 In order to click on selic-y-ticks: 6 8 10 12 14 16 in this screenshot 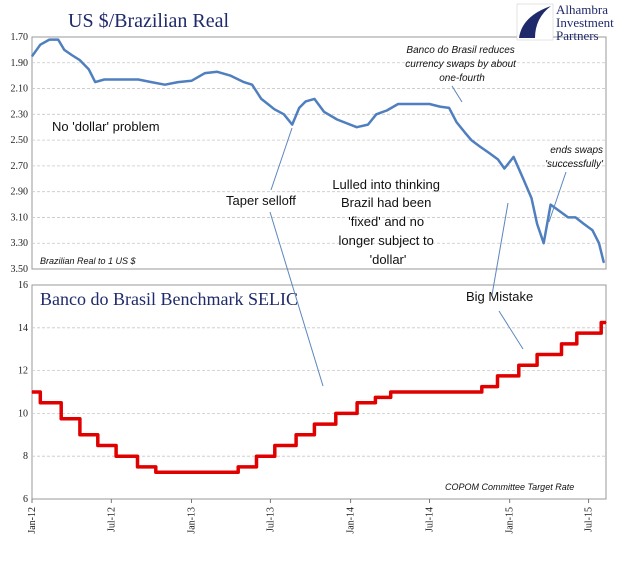, I will do `click(23, 392)`.